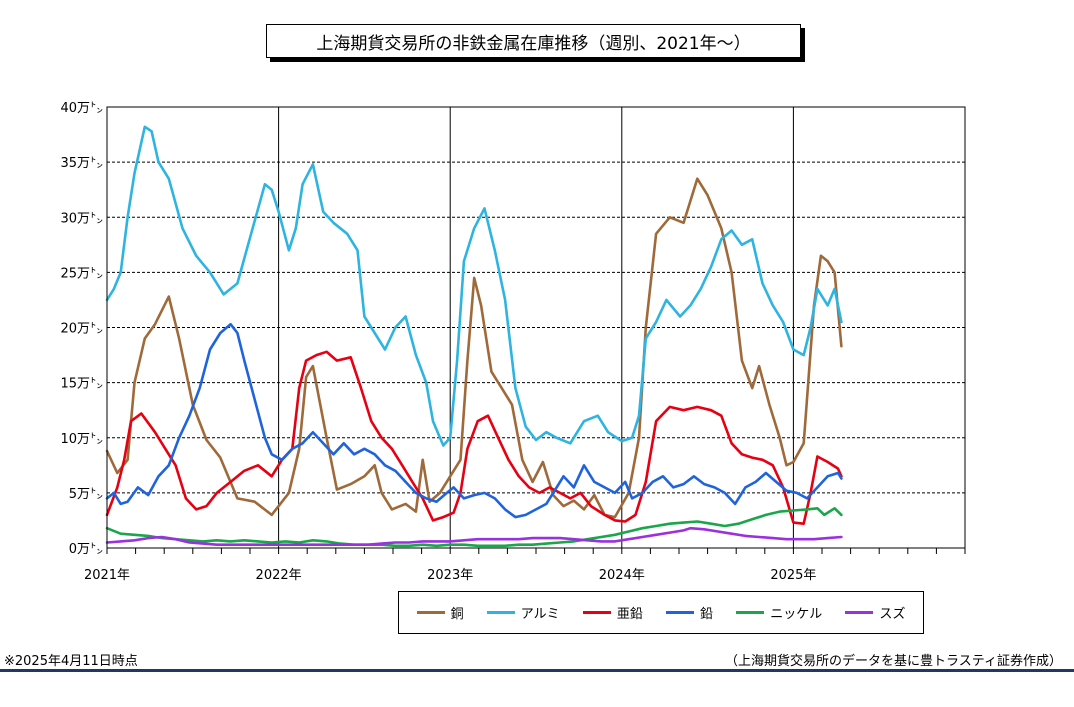 Image resolution: width=1074 pixels, height=707 pixels. What do you see at coordinates (81, 273) in the screenshot?
I see `y-tick-label: 25万㌧` at bounding box center [81, 273].